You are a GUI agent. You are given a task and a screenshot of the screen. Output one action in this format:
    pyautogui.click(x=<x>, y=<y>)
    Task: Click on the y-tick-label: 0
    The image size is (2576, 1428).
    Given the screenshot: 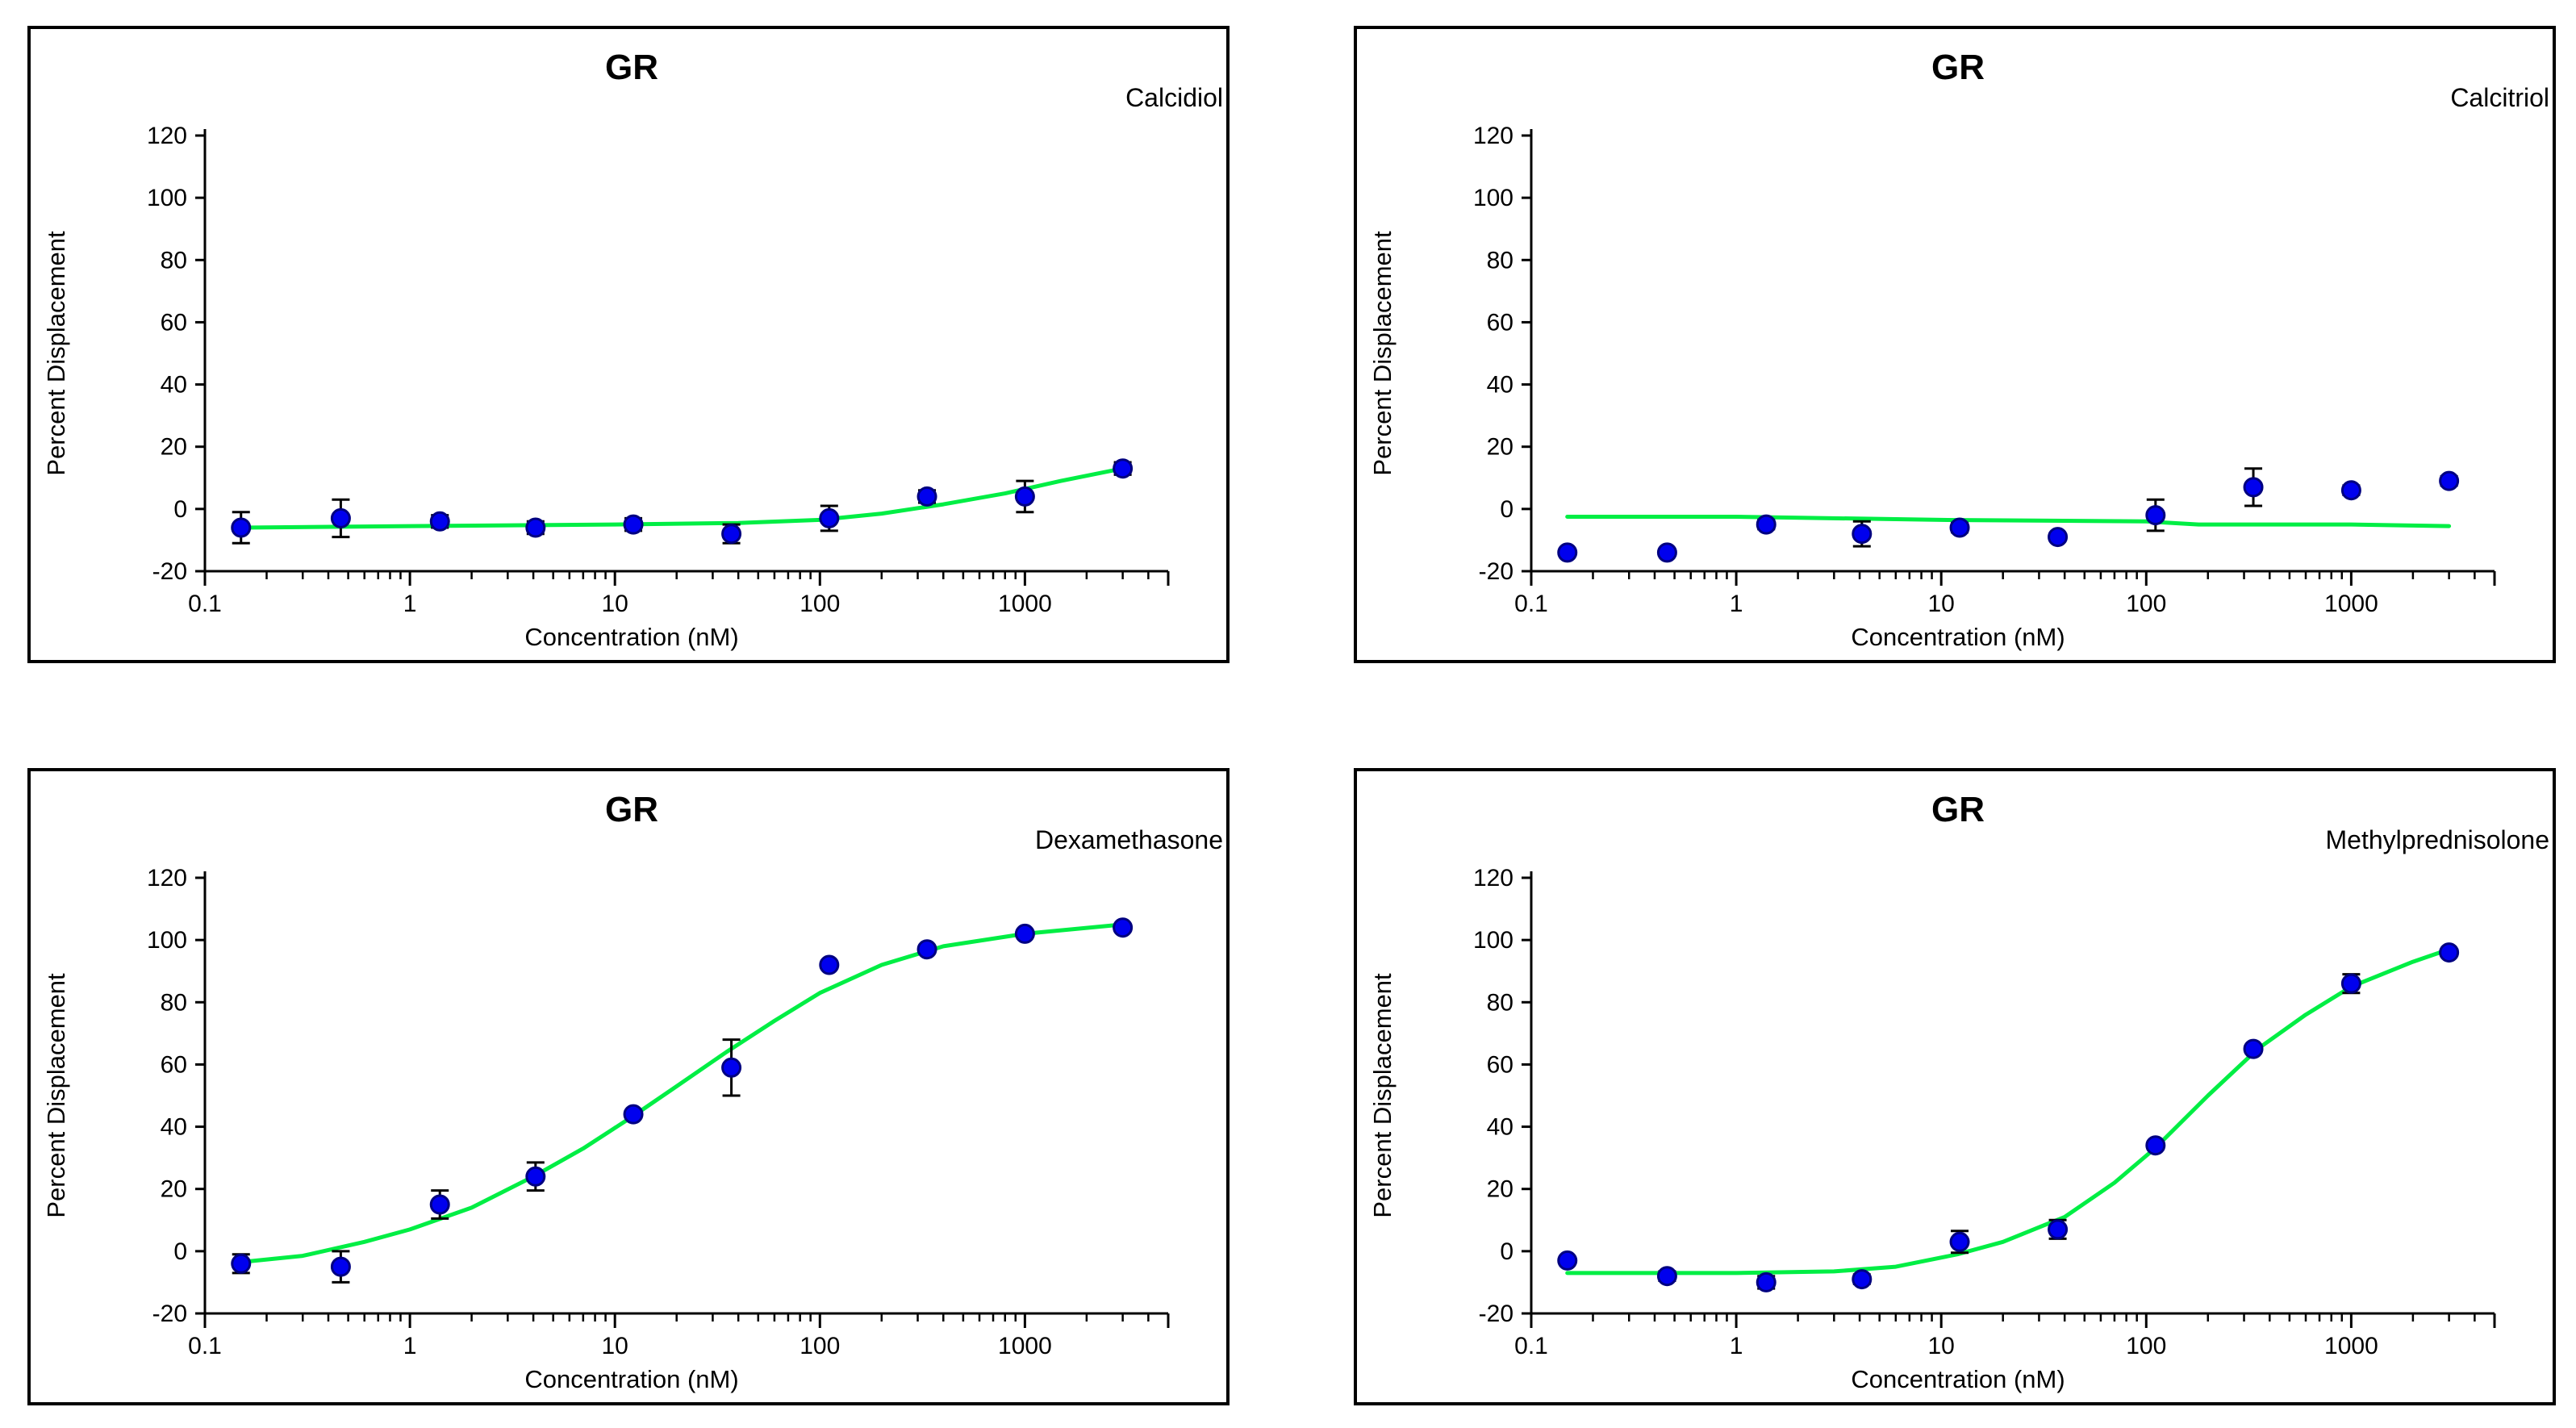 What is the action you would take?
    pyautogui.click(x=1506, y=1252)
    